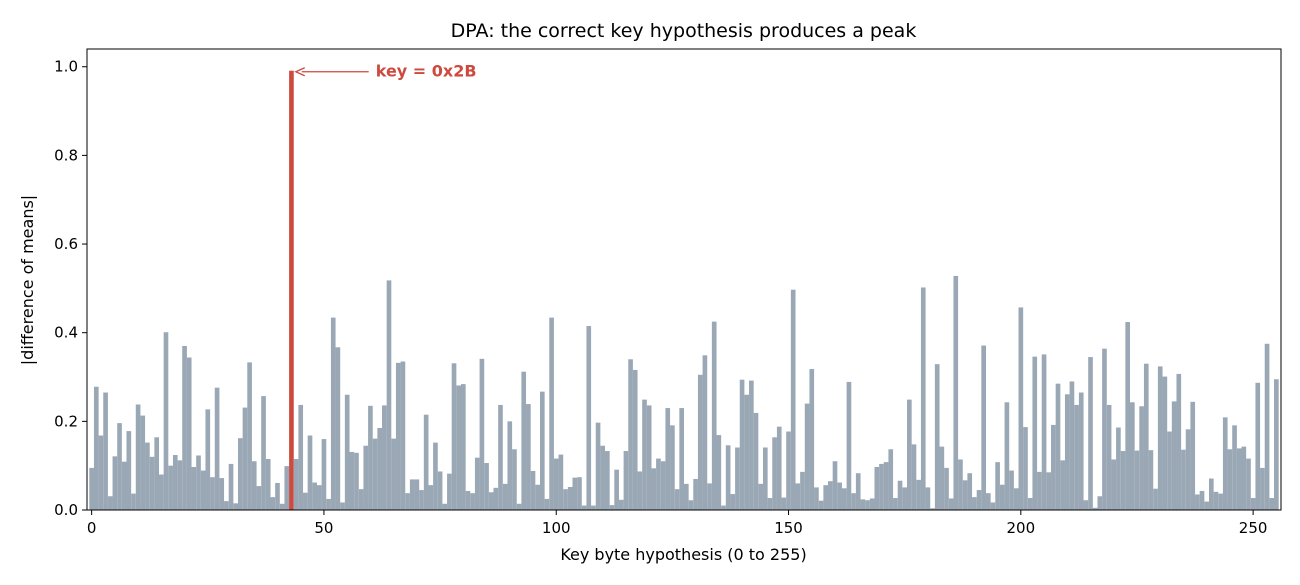  Describe the element at coordinates (66, 421) in the screenshot. I see `y-tick-label: 0.2` at that location.